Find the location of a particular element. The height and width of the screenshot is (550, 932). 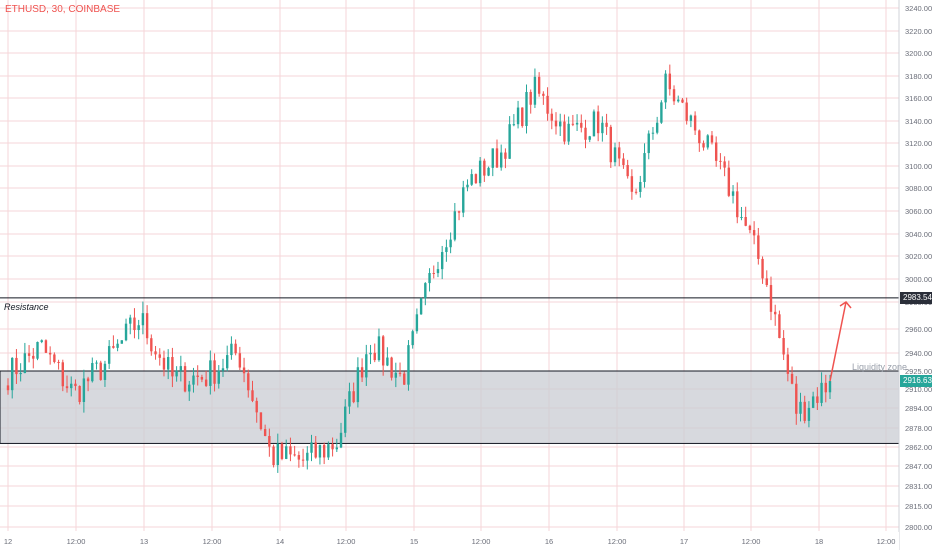

price-axis-bg is located at coordinates (915, 275).